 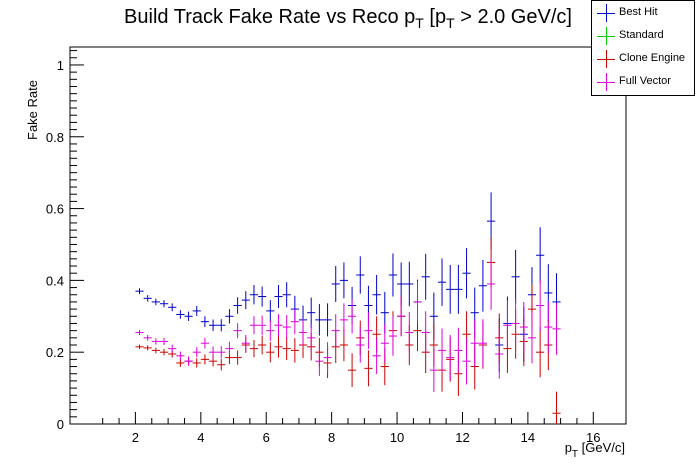 I want to click on legend-marker-best-hit, so click(x=606, y=13).